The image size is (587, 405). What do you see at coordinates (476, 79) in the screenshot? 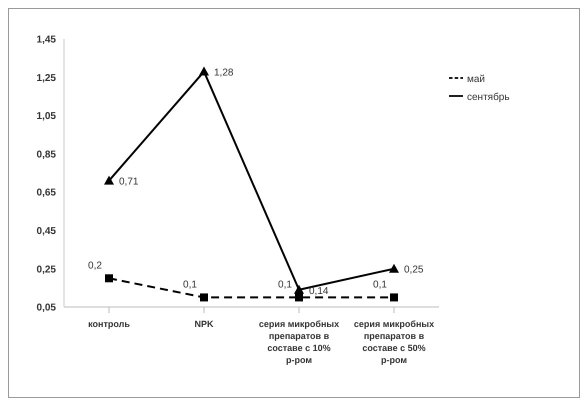
I see `legend-label: май` at bounding box center [476, 79].